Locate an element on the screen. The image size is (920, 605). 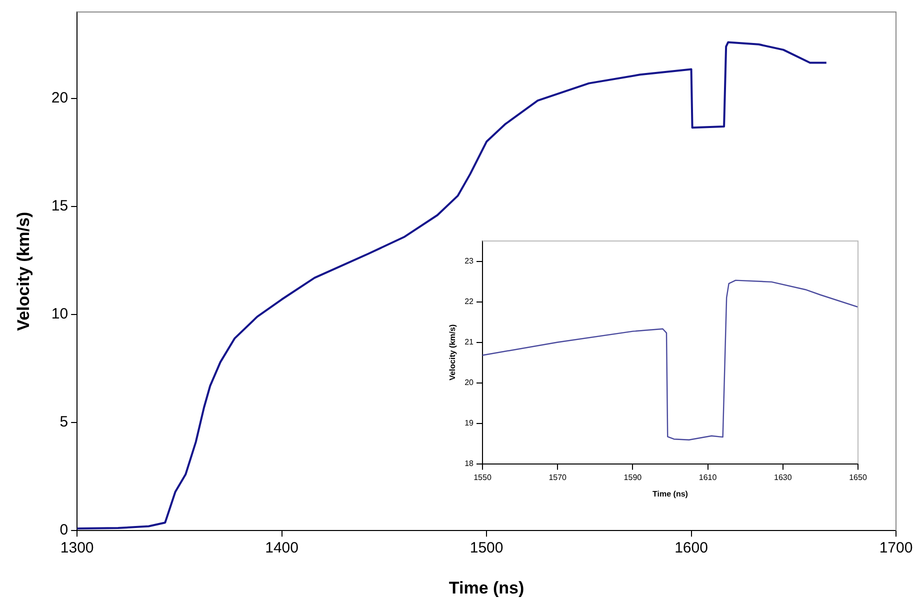
x-tick-label: 1700 is located at coordinates (896, 548).